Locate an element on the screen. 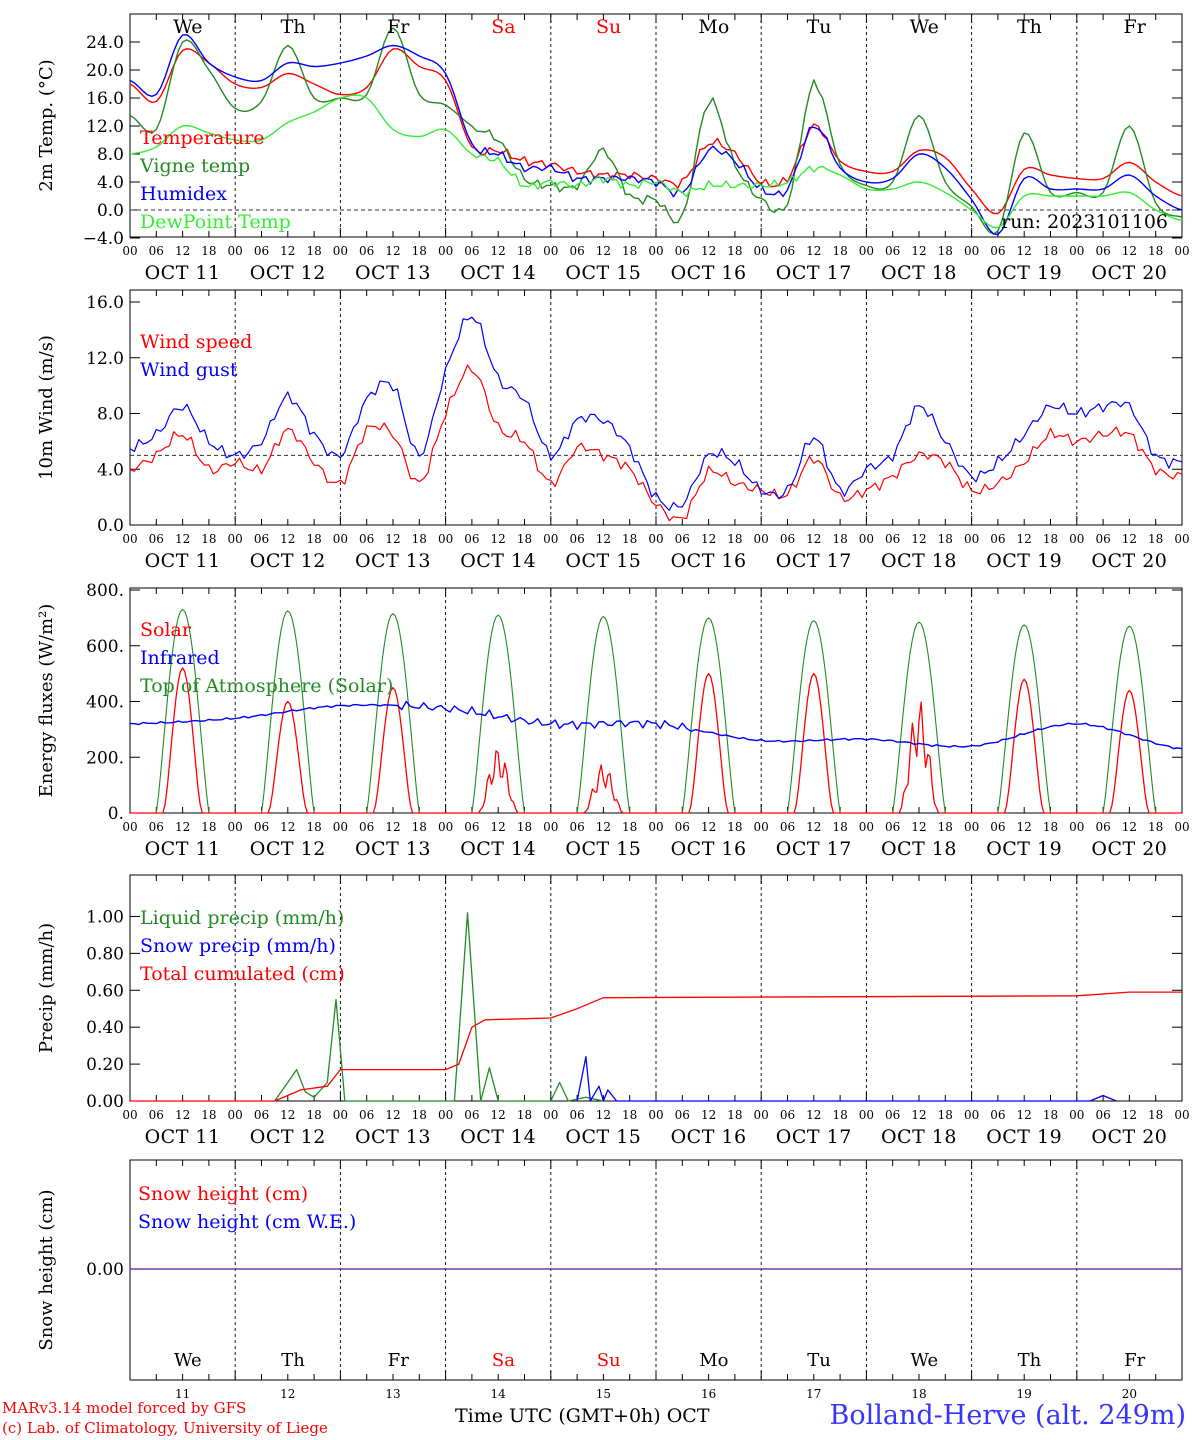 This screenshot has width=1194, height=1440. precip-series-line is located at coordinates (846, 1079).